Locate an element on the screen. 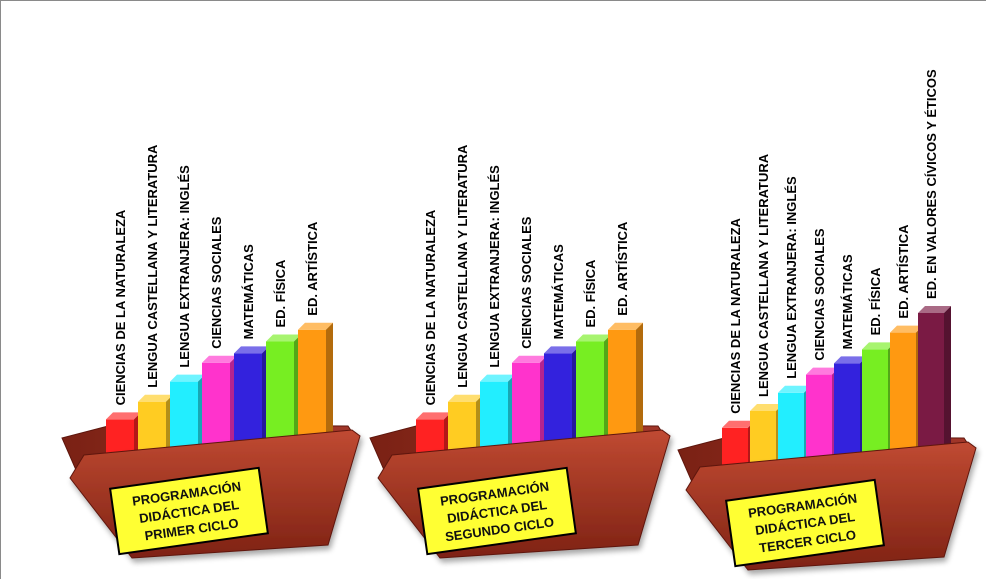 The width and height of the screenshot is (986, 579). frame-top-border is located at coordinates (493, 0).